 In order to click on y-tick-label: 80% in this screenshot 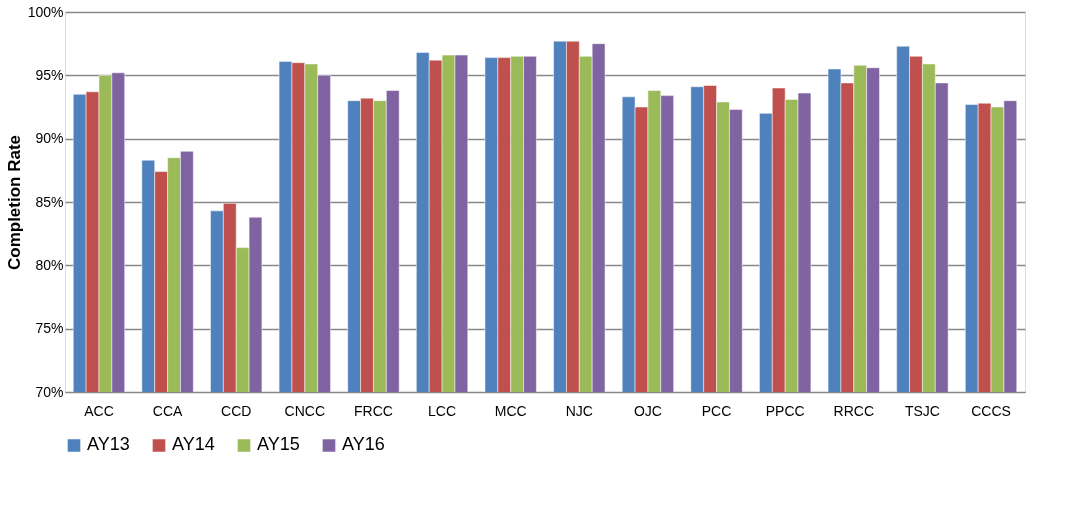, I will do `click(49, 264)`.